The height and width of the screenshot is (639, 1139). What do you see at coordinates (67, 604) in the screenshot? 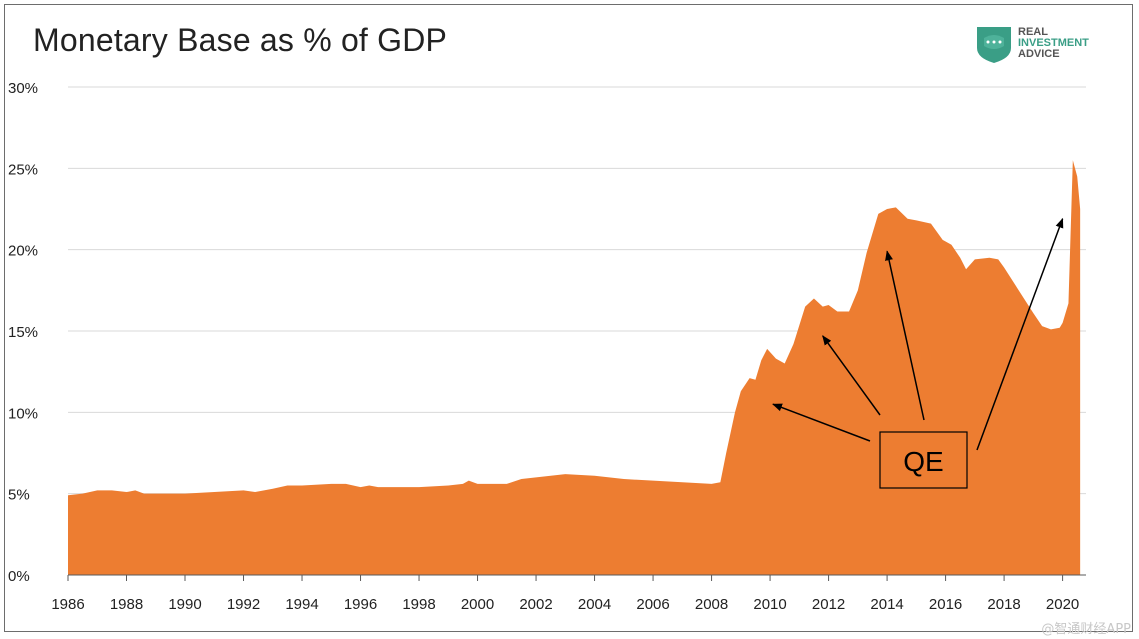
I see `x-tick-label: 1986` at bounding box center [67, 604].